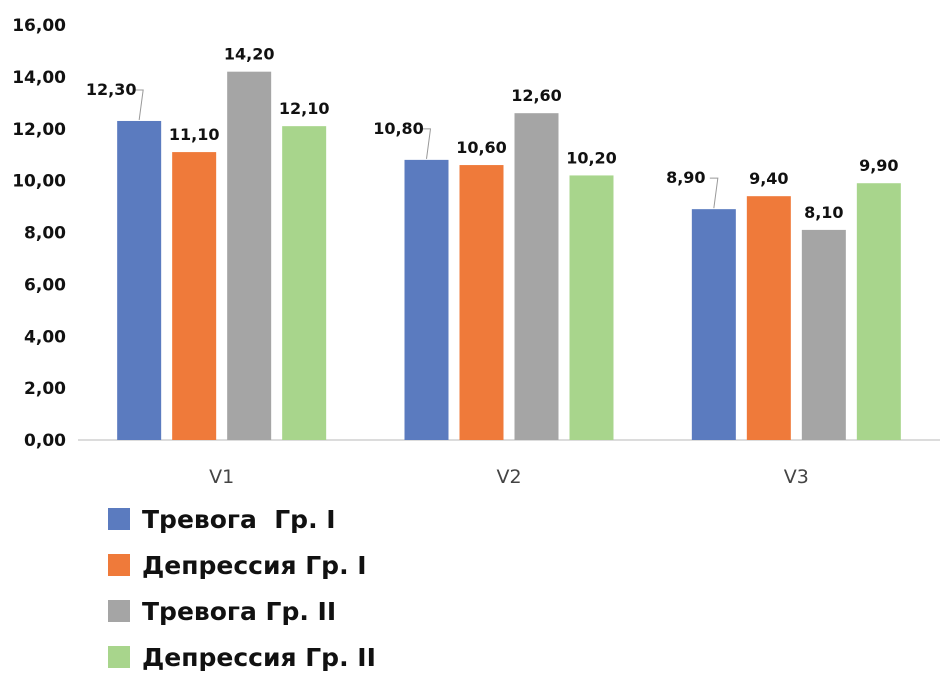 Image resolution: width=950 pixels, height=681 pixels. What do you see at coordinates (39, 182) in the screenshot?
I see `y-tick-label: 10,00` at bounding box center [39, 182].